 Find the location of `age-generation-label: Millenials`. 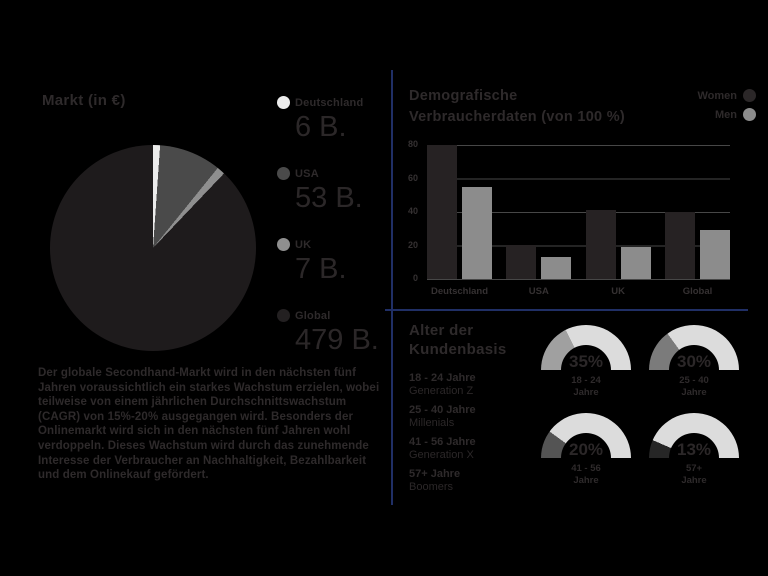

age-generation-label: Millenials is located at coordinates (432, 423).